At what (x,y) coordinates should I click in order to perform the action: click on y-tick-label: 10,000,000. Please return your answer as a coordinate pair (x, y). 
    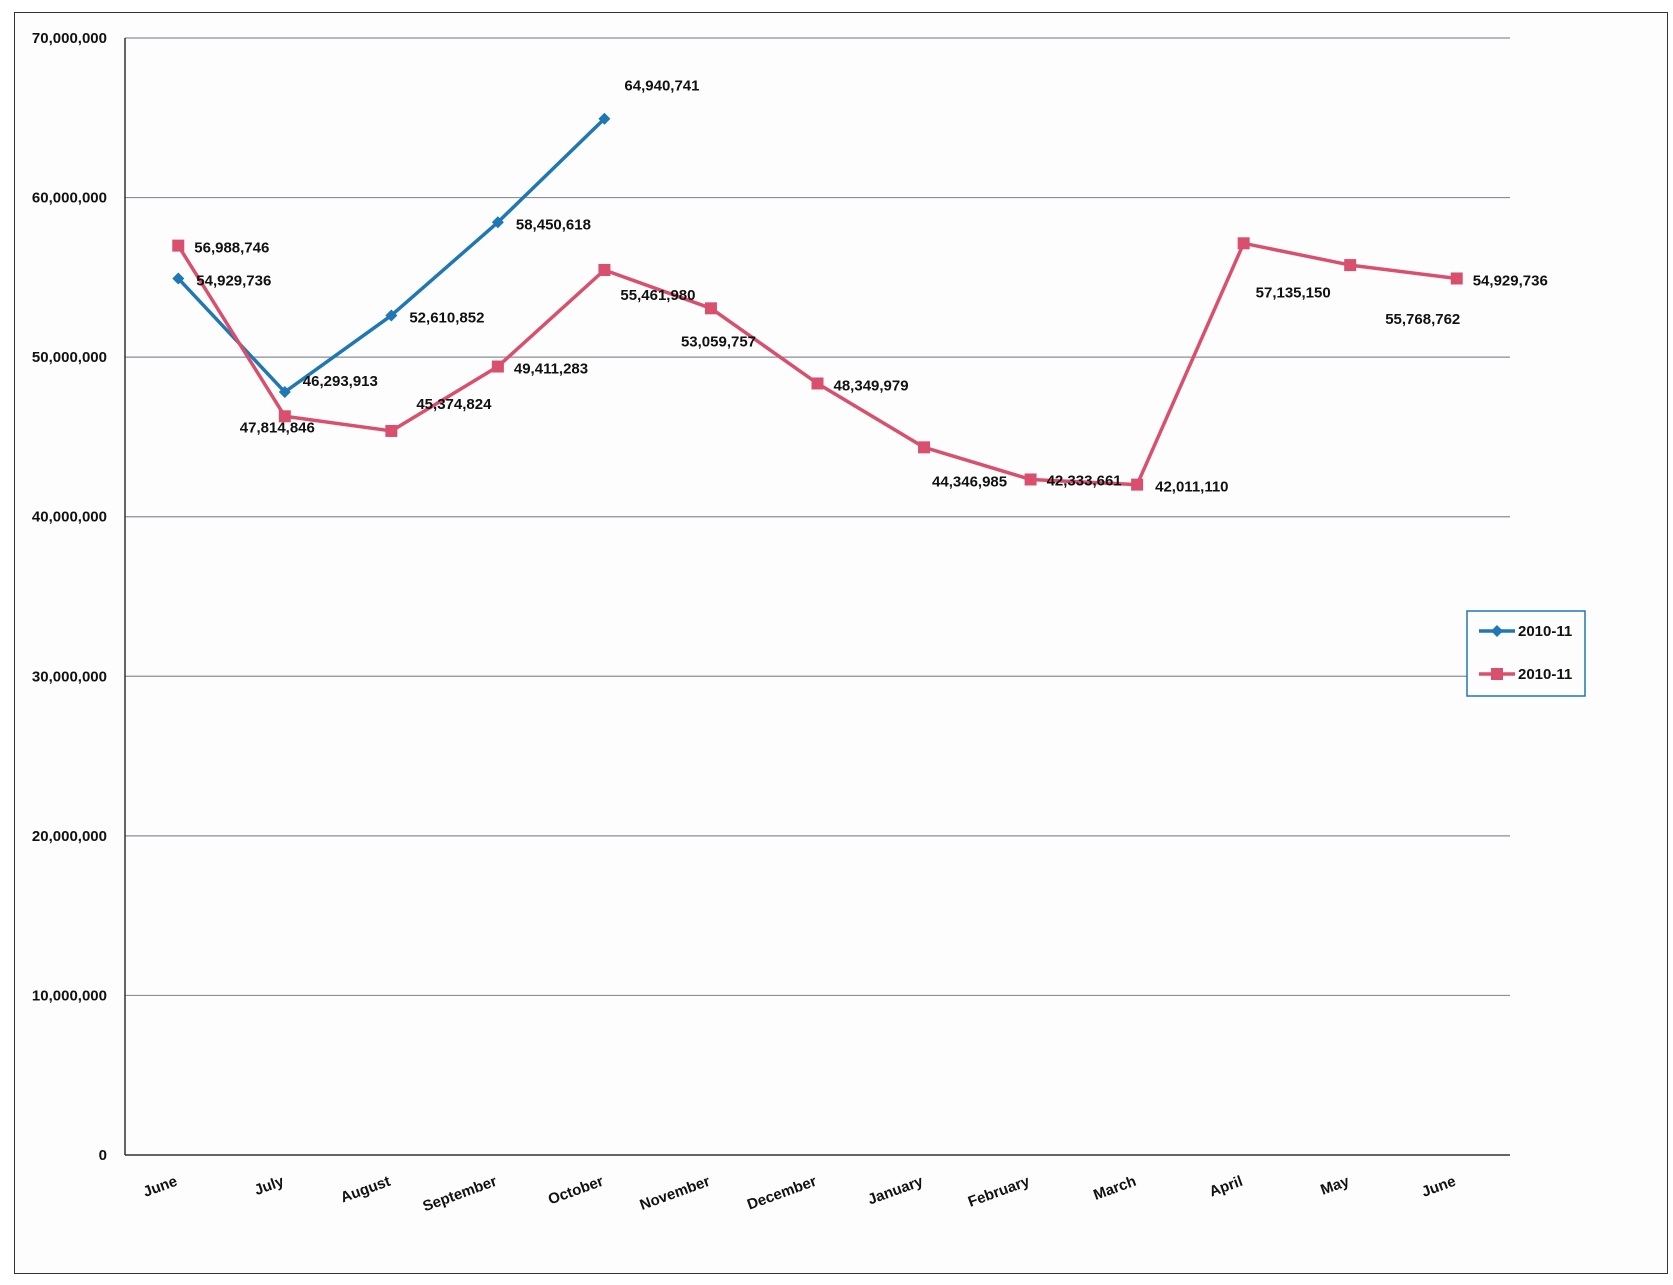
    Looking at the image, I should click on (69, 995).